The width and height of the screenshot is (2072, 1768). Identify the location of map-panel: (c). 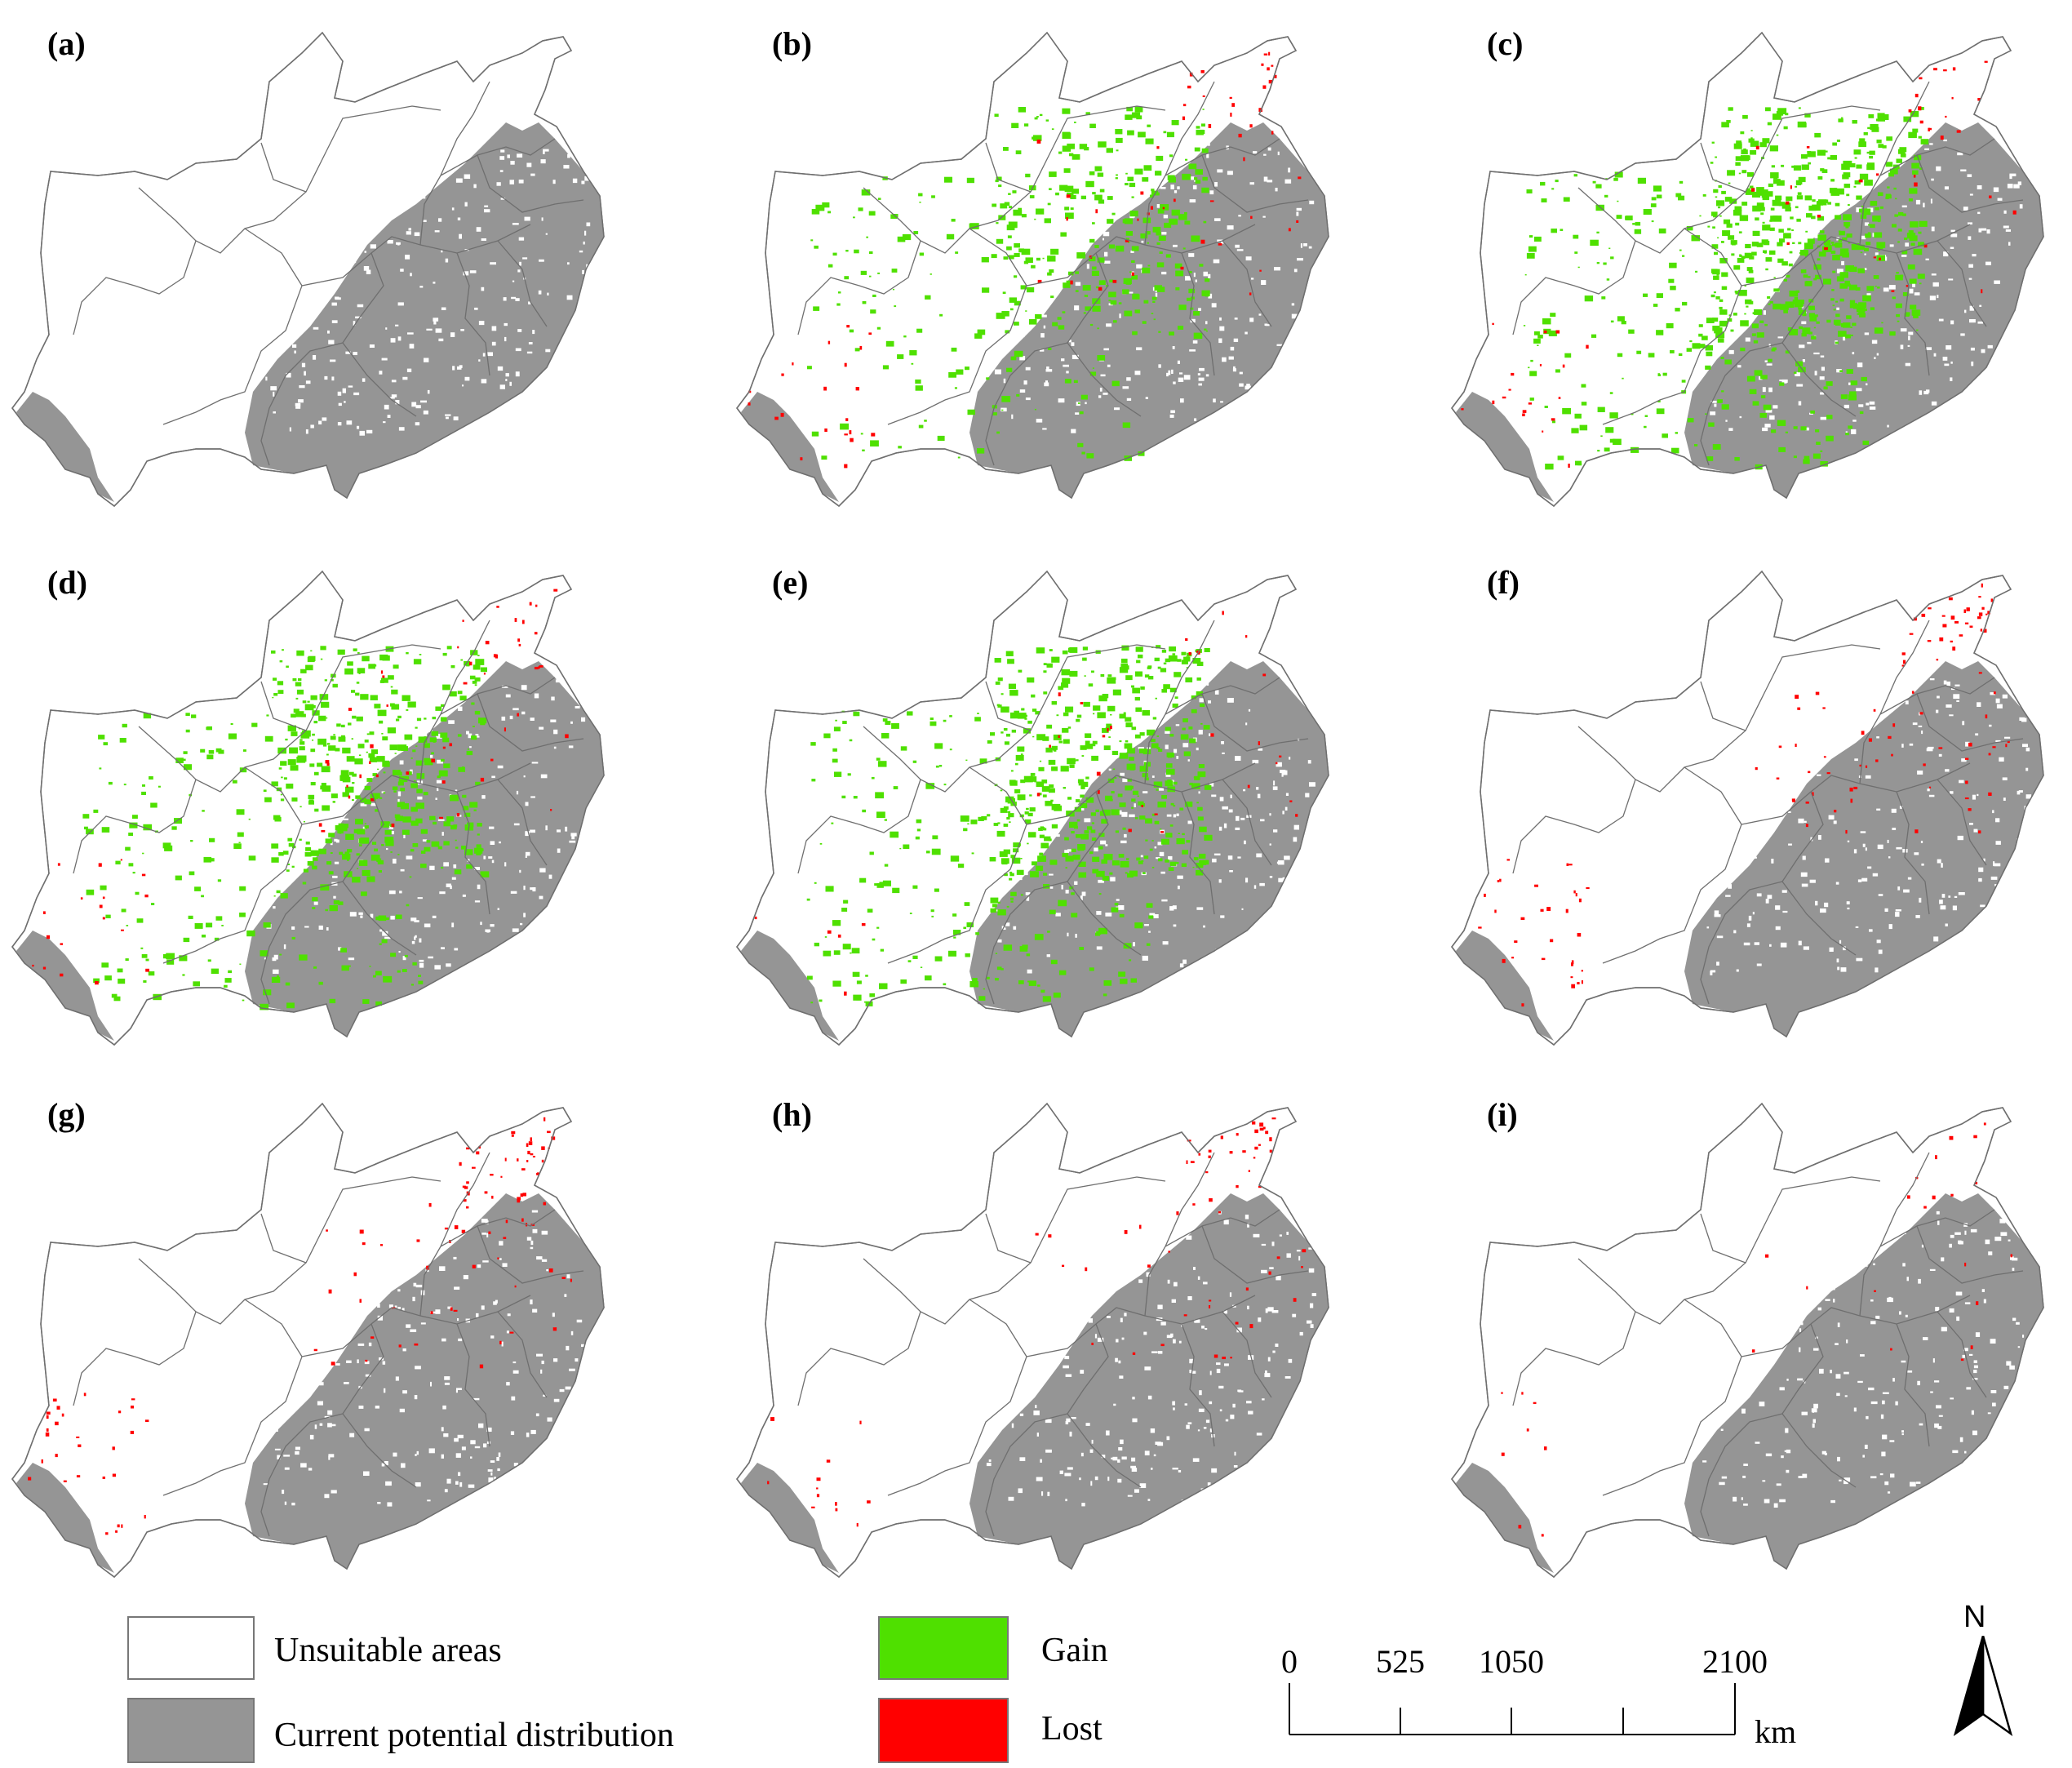
(1756, 269).